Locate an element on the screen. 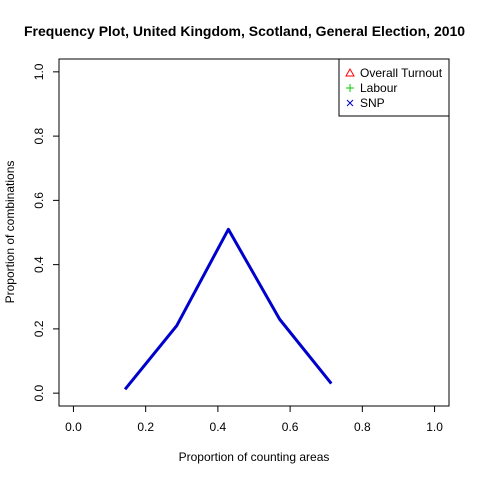 The image size is (480, 480). series-line is located at coordinates (228, 309).